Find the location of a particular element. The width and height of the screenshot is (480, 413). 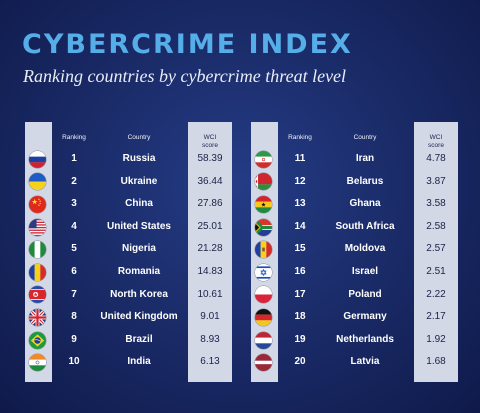

rank-cell: 2 is located at coordinates (74, 181).